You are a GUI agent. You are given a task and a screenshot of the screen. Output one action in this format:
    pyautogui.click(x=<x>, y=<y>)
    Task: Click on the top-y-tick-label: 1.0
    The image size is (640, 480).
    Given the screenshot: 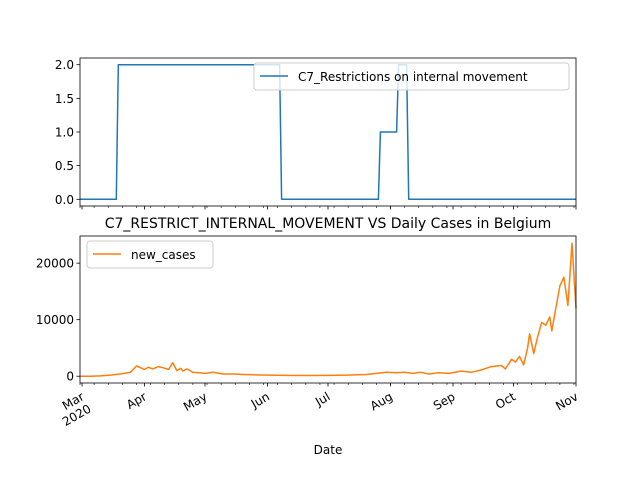 What is the action you would take?
    pyautogui.click(x=64, y=133)
    